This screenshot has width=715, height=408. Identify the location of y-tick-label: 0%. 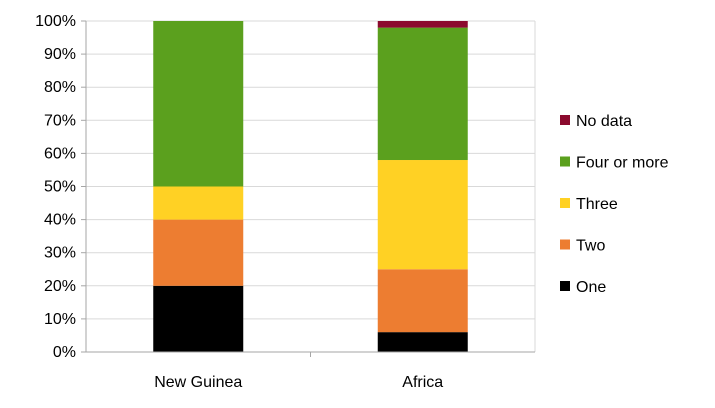
(64, 352).